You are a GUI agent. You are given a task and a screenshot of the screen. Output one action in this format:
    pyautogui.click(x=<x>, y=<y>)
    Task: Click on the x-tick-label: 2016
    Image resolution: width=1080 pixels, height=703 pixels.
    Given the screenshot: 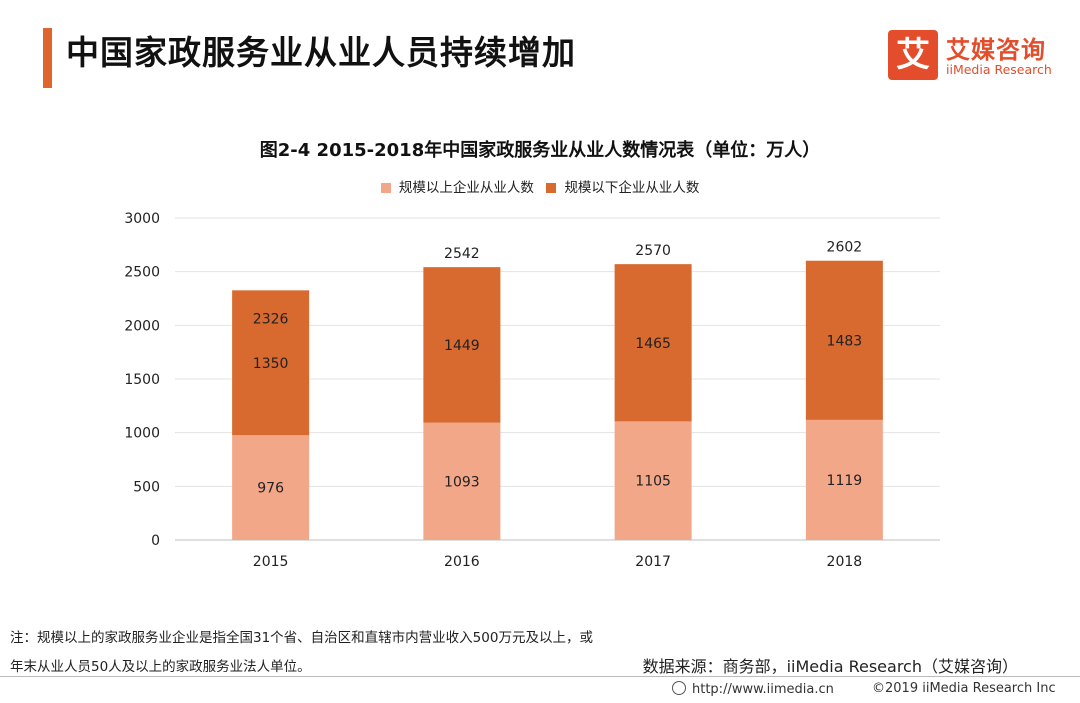 What is the action you would take?
    pyautogui.click(x=462, y=562)
    